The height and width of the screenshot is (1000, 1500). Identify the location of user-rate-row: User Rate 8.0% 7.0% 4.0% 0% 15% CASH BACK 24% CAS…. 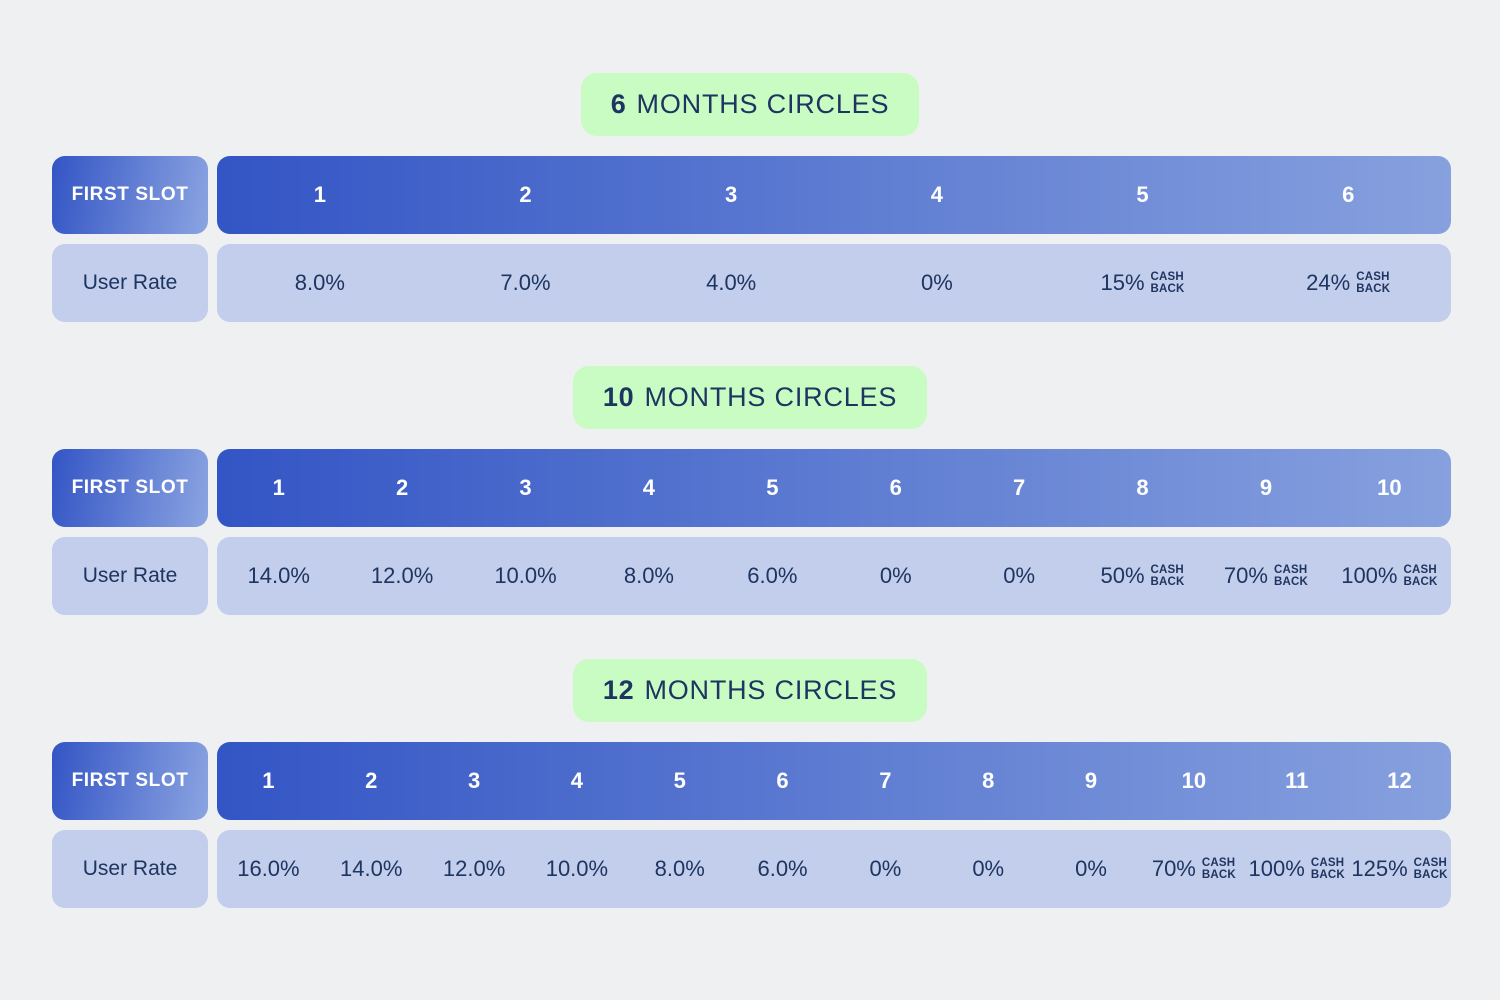
(751, 283).